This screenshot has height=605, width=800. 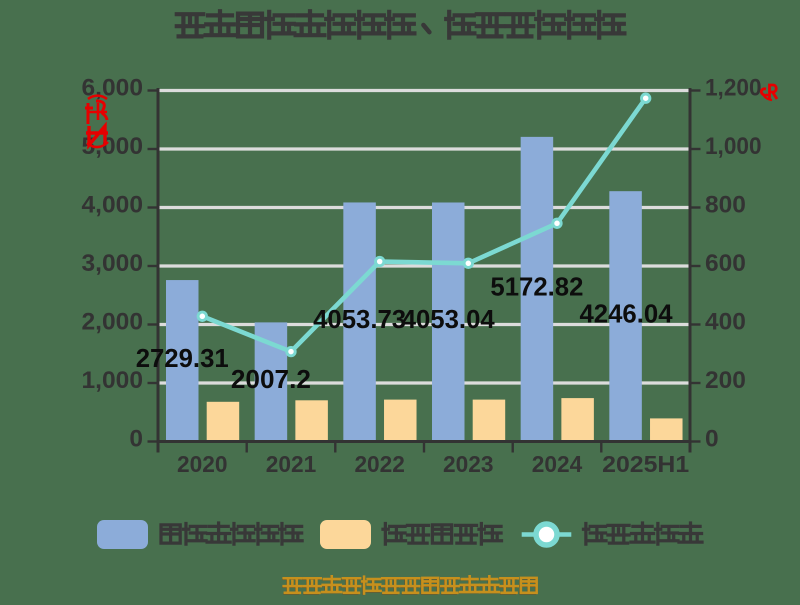 I want to click on svg-text: 2024, so click(x=557, y=464).